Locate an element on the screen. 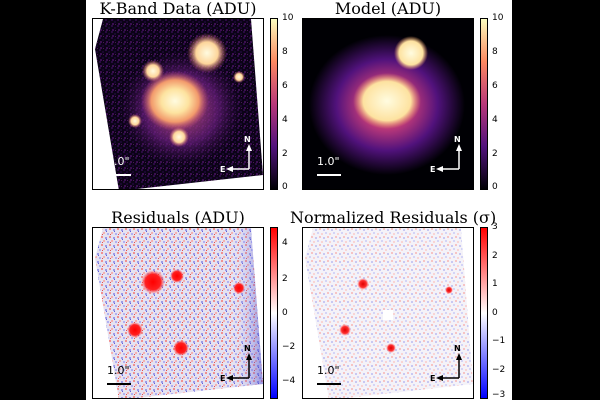 This screenshot has width=600, height=400. model-image is located at coordinates (388, 104).